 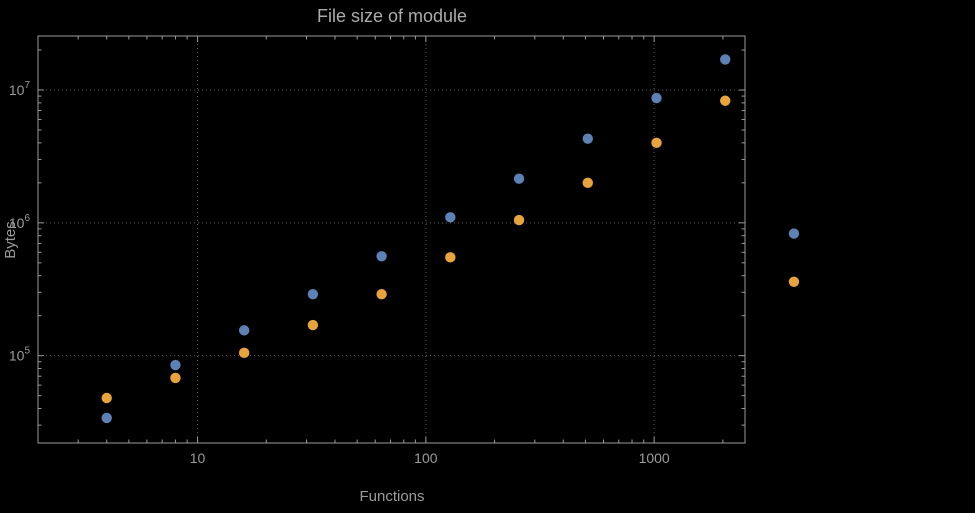 What do you see at coordinates (391, 496) in the screenshot?
I see `x-axis-label: Functions` at bounding box center [391, 496].